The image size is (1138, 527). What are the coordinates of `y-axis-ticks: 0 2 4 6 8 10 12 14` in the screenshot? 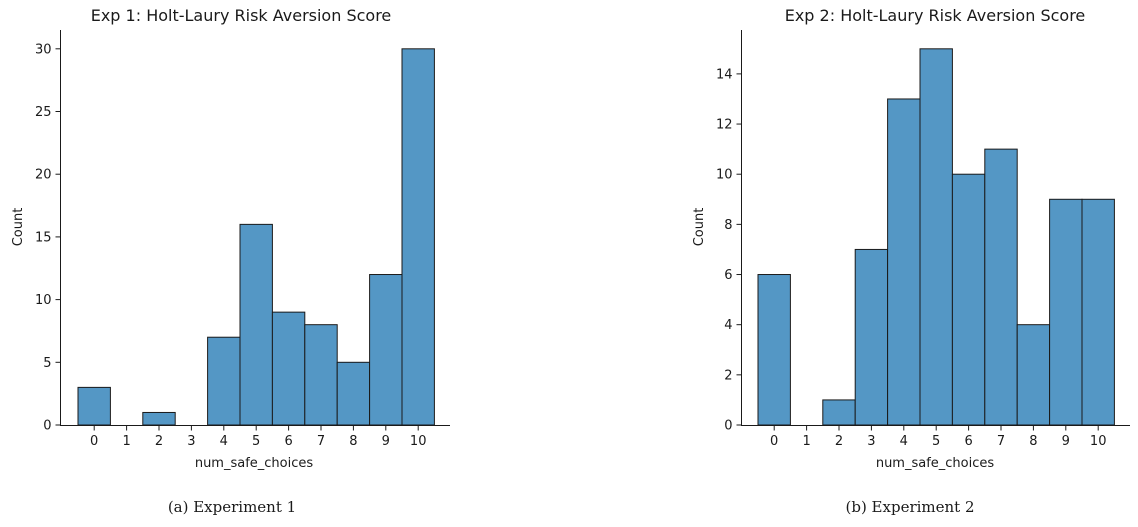 It's located at (729, 250).